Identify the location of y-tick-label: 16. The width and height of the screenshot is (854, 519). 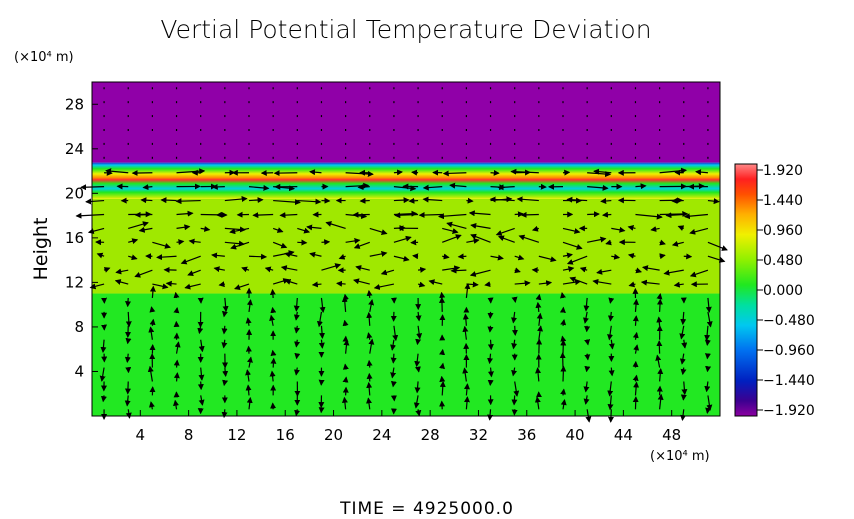
(74, 238).